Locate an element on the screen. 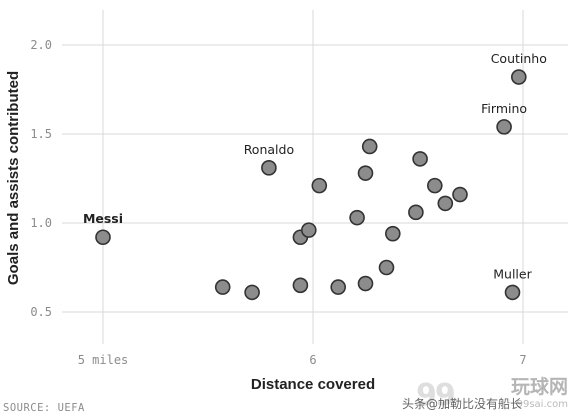 The image size is (571, 419). label-firmino: Firmino is located at coordinates (504, 108).